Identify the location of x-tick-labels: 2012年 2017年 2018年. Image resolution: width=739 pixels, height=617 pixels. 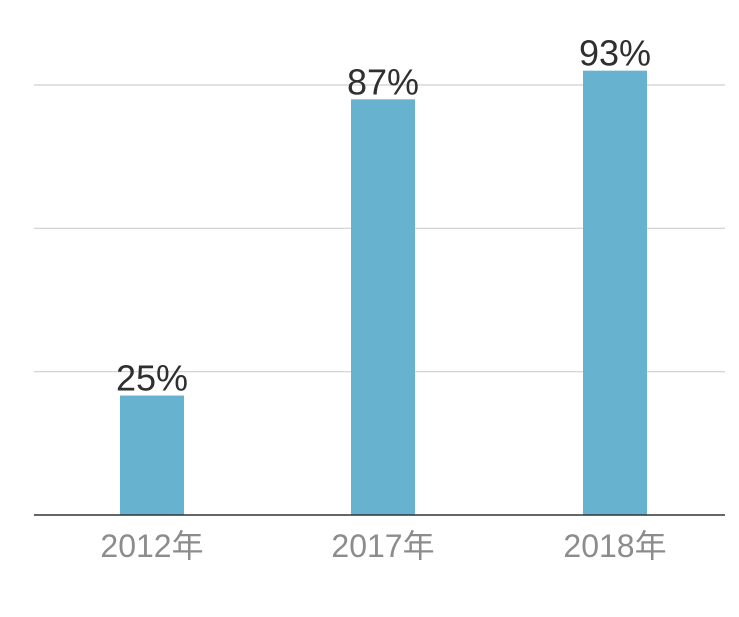
(383, 546).